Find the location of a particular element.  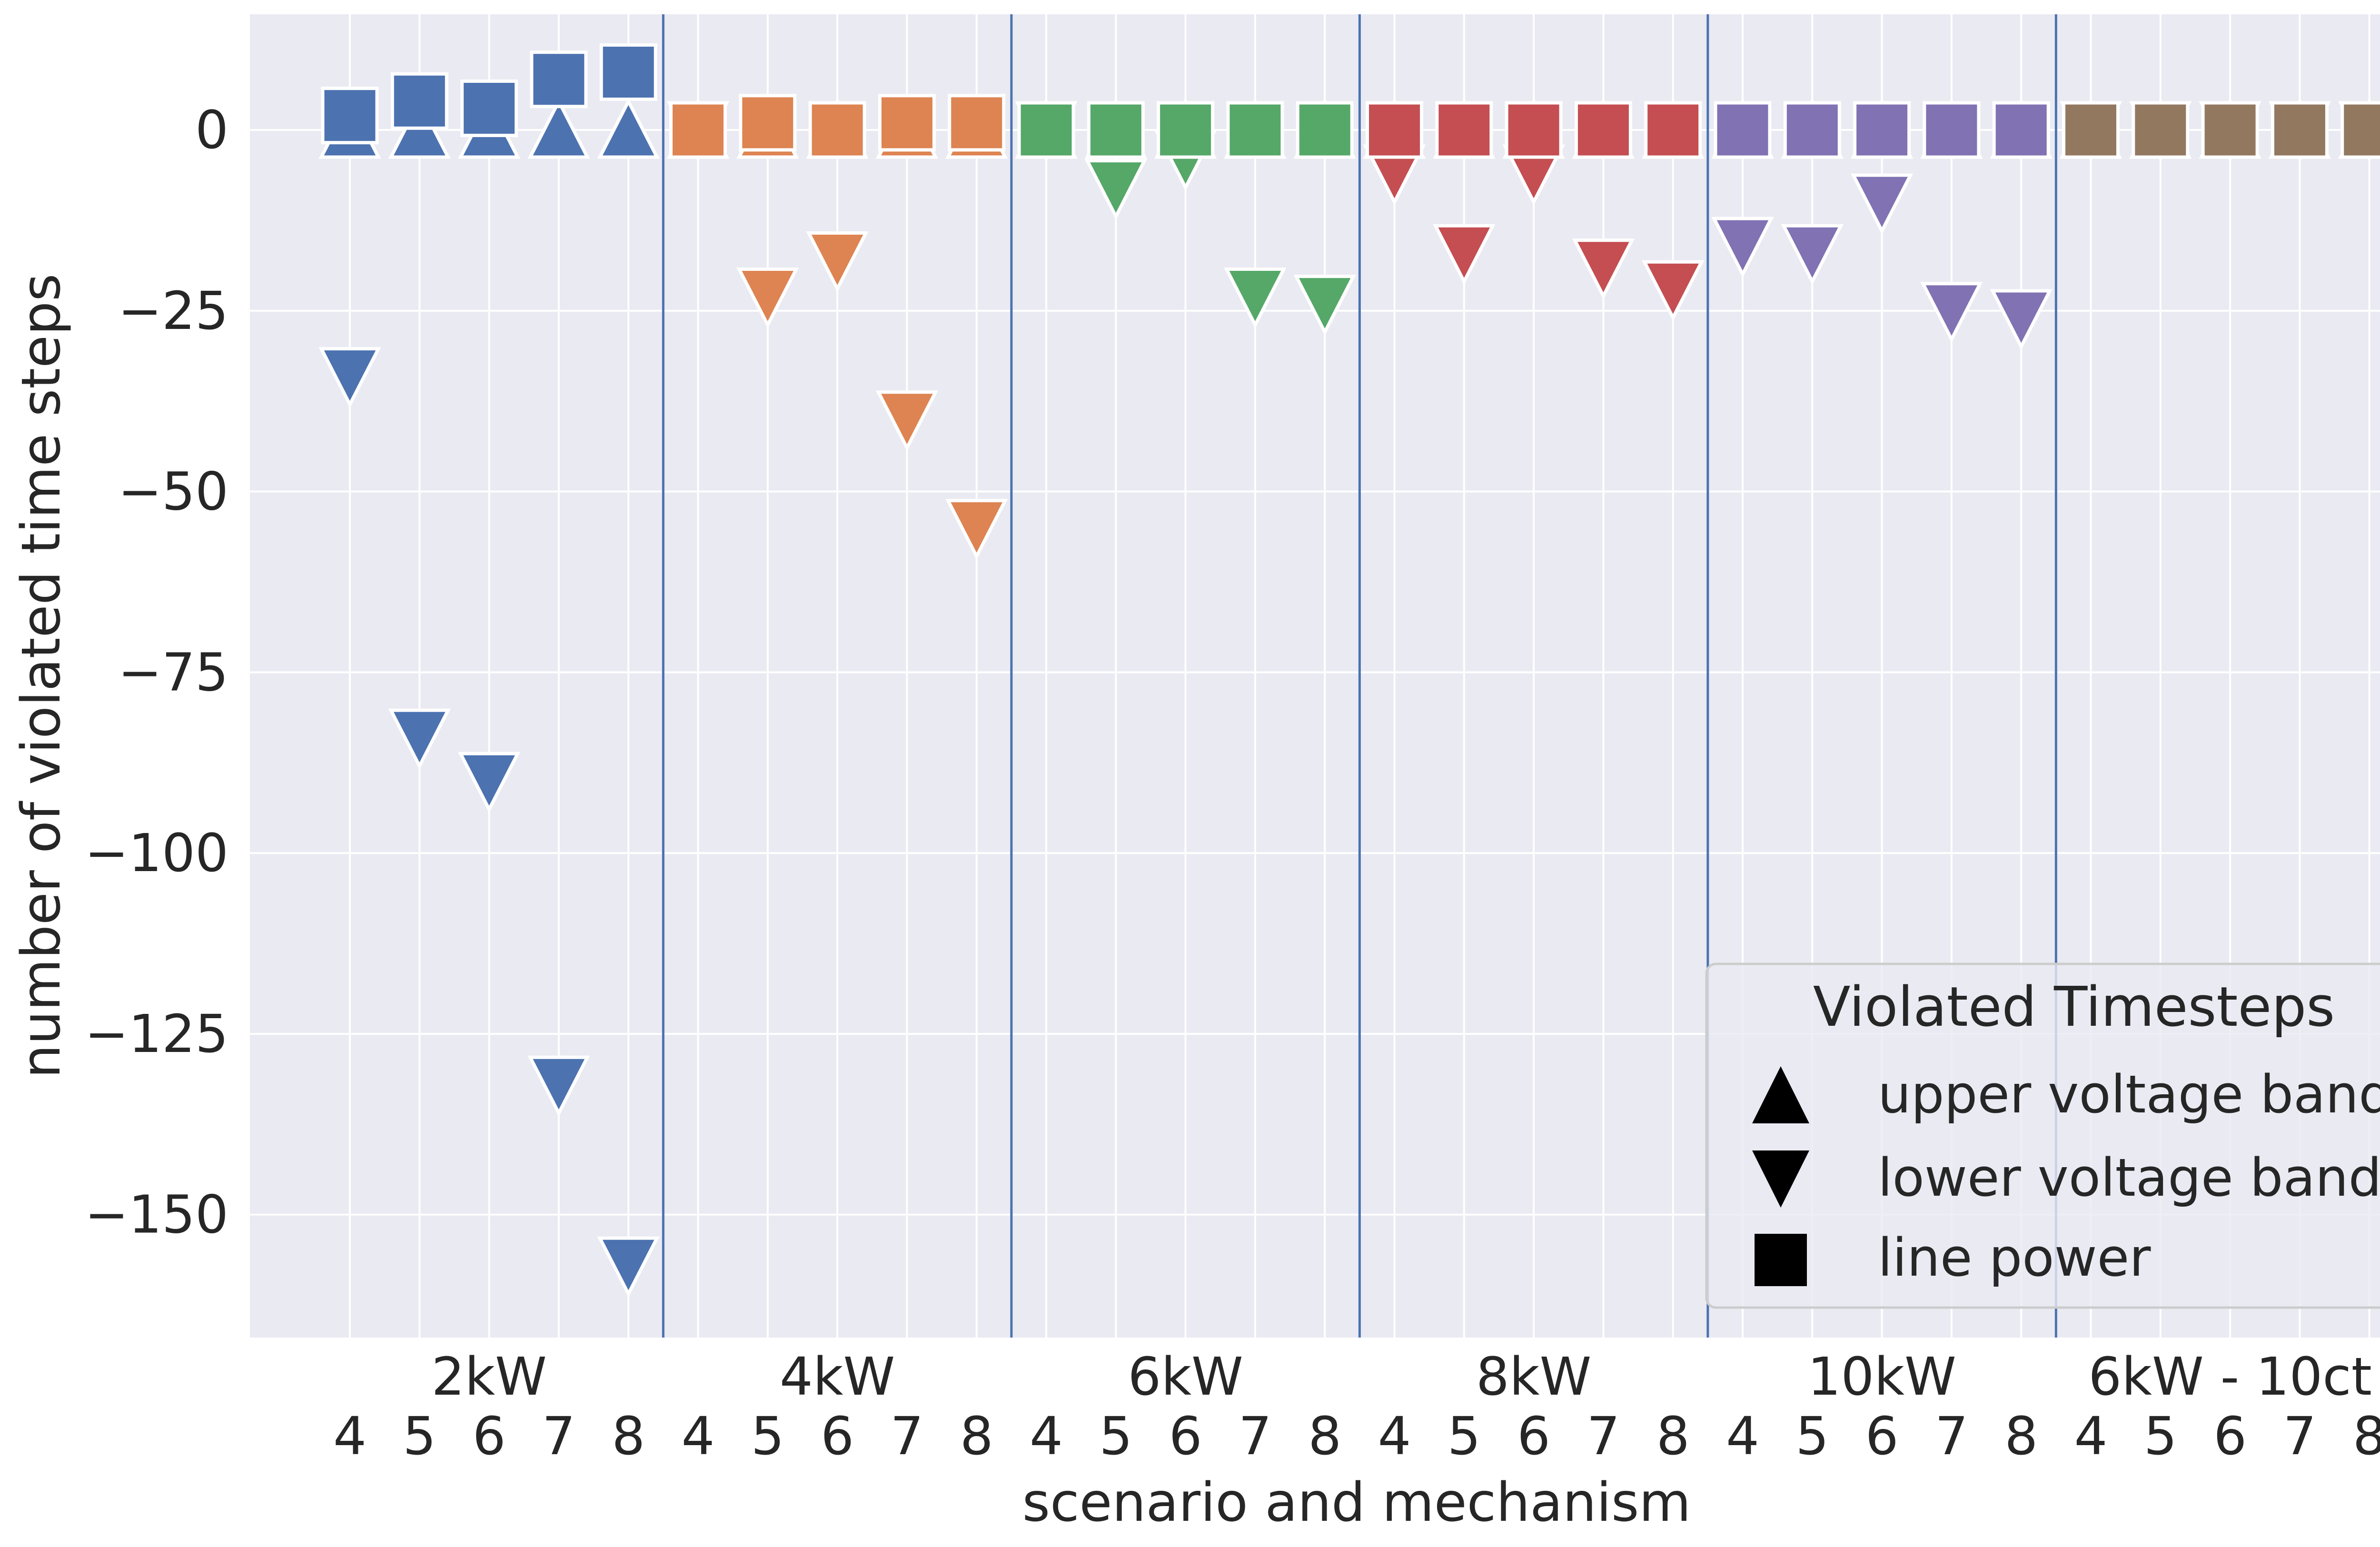

x-tick-label-scenario: 8kW is located at coordinates (1533, 1376).